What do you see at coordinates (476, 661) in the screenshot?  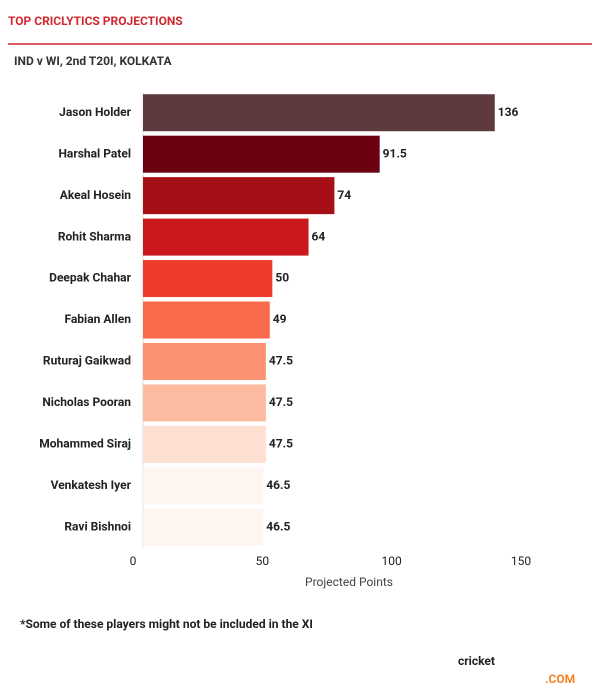 I see `logo: cricket` at bounding box center [476, 661].